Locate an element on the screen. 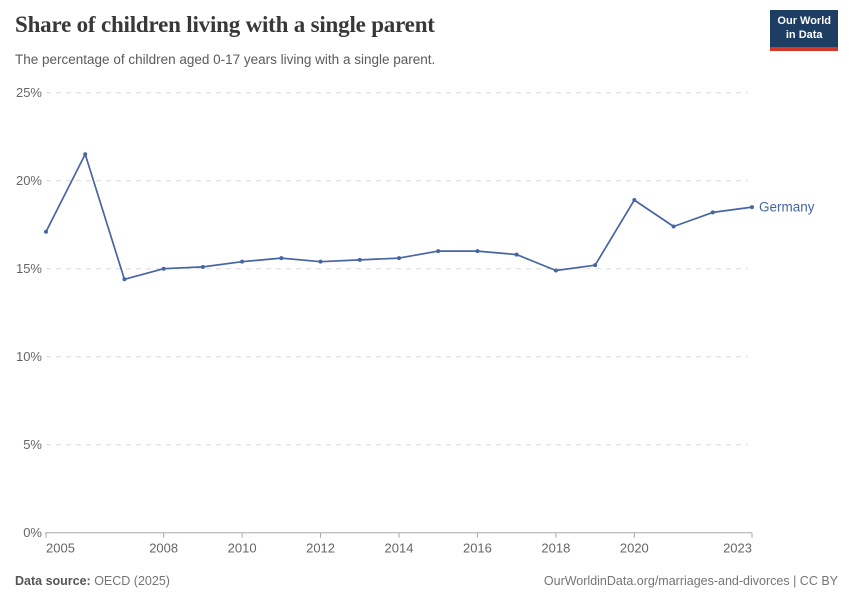 Image resolution: width=850 pixels, height=600 pixels. owid-logo: Our World in Data is located at coordinates (804, 30).